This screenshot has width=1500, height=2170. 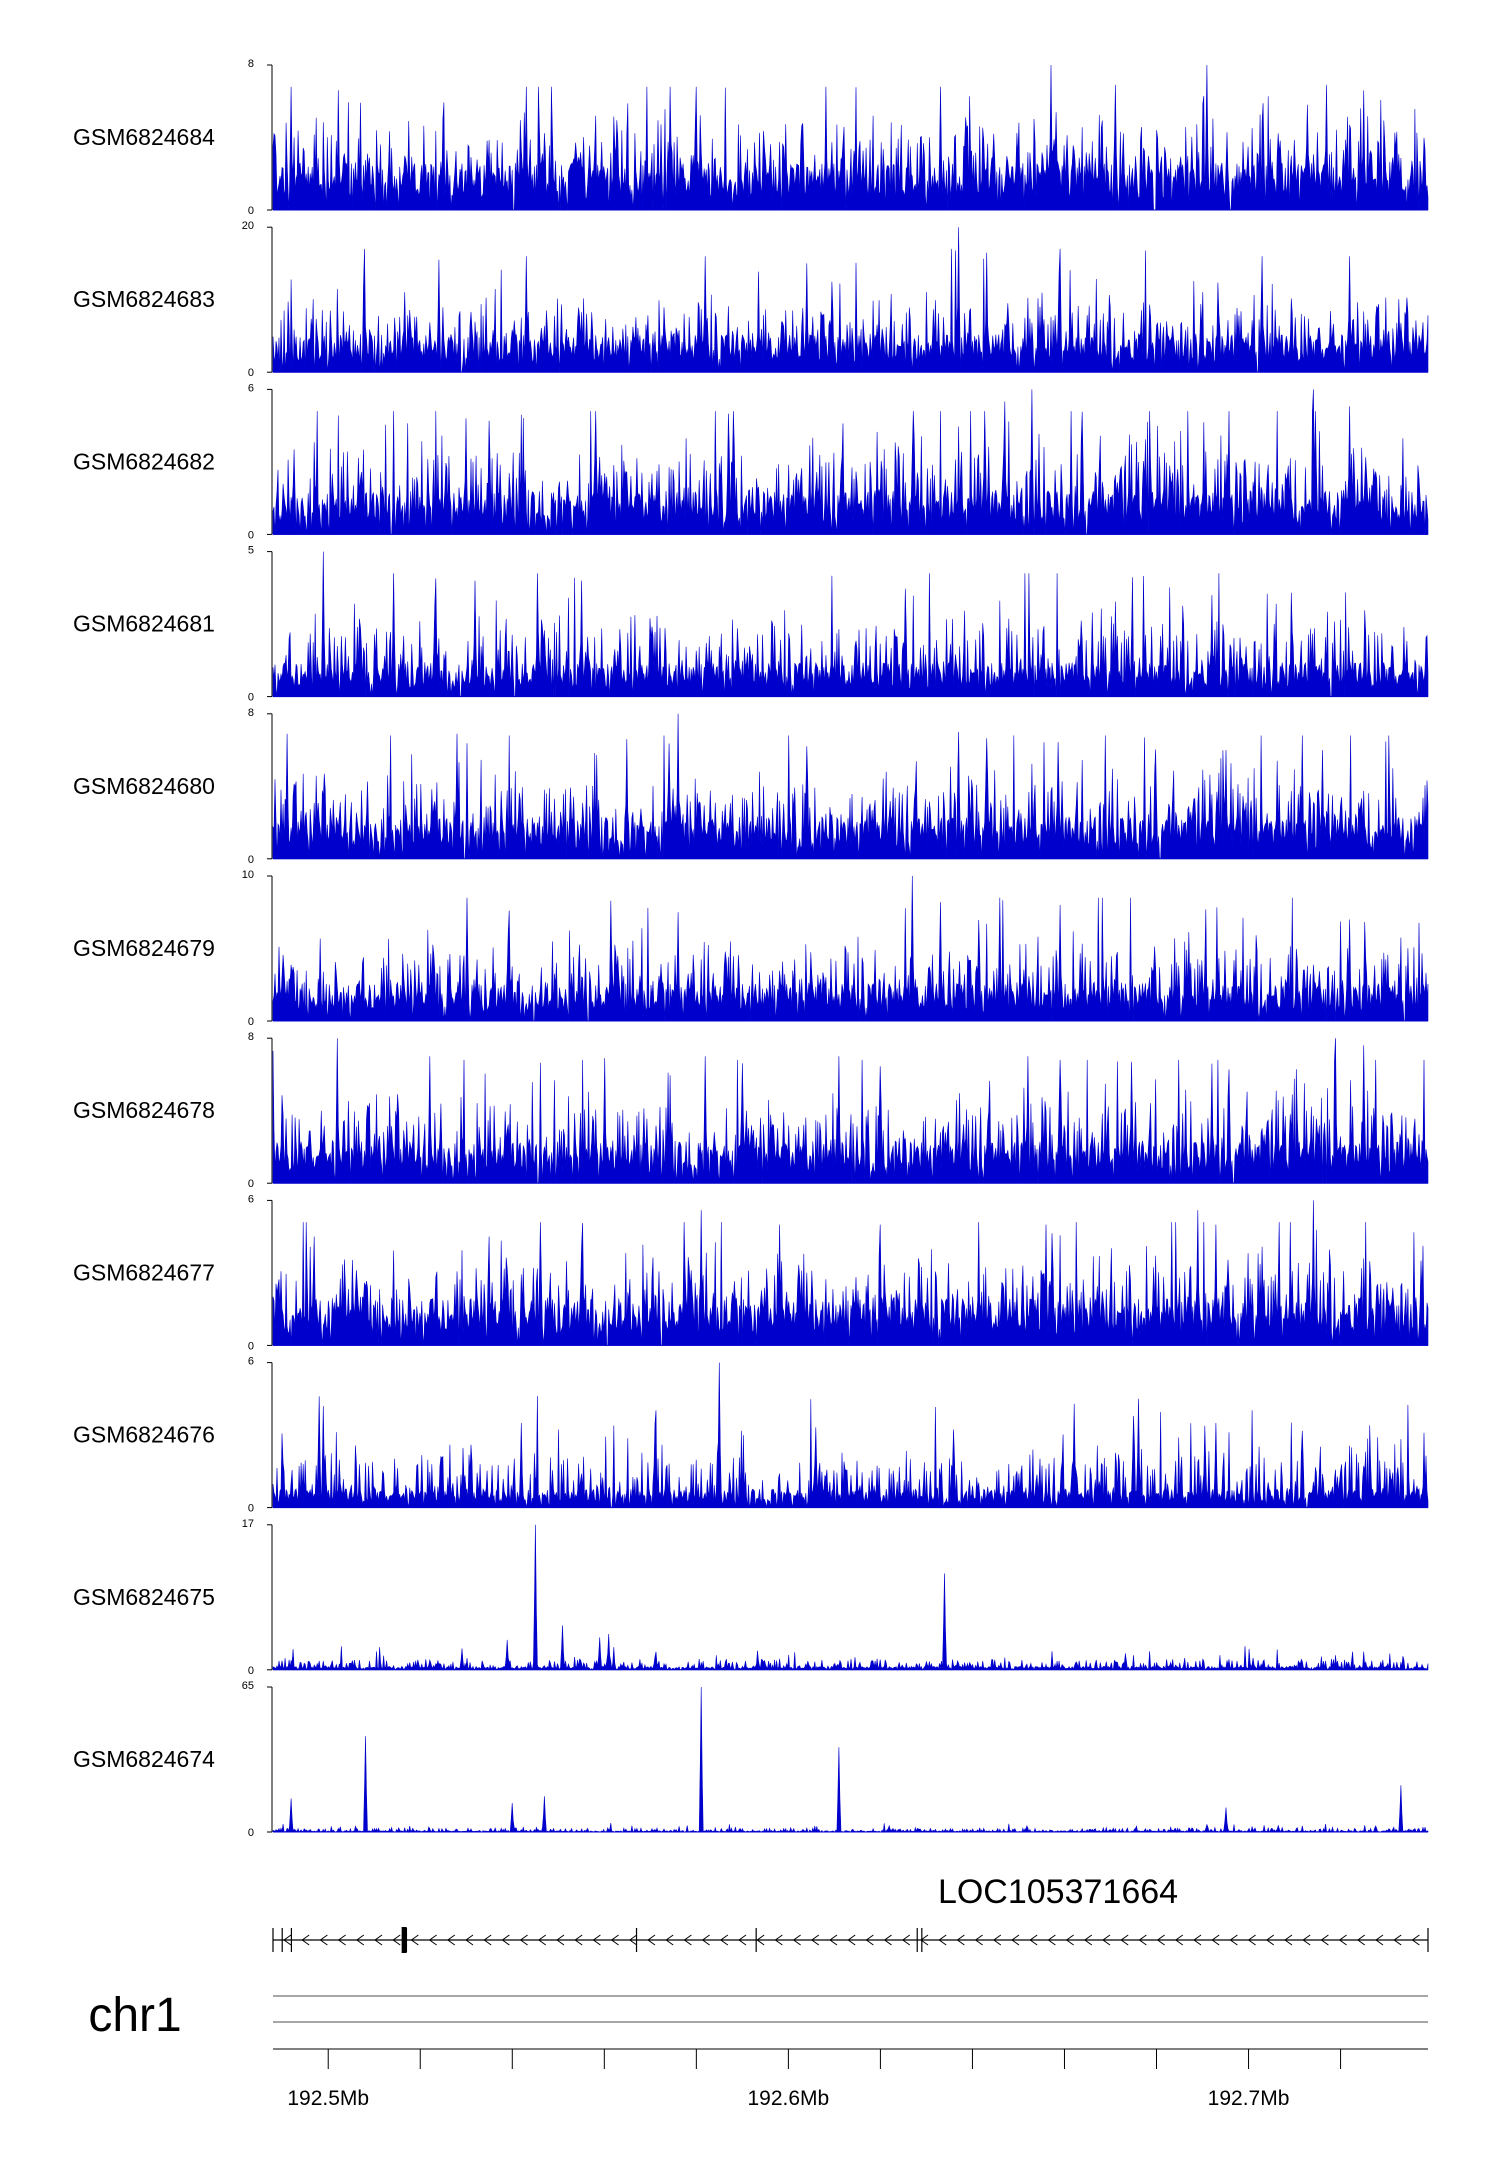 I want to click on axis-tick-label: 192.5Mb, so click(x=328, y=2098).